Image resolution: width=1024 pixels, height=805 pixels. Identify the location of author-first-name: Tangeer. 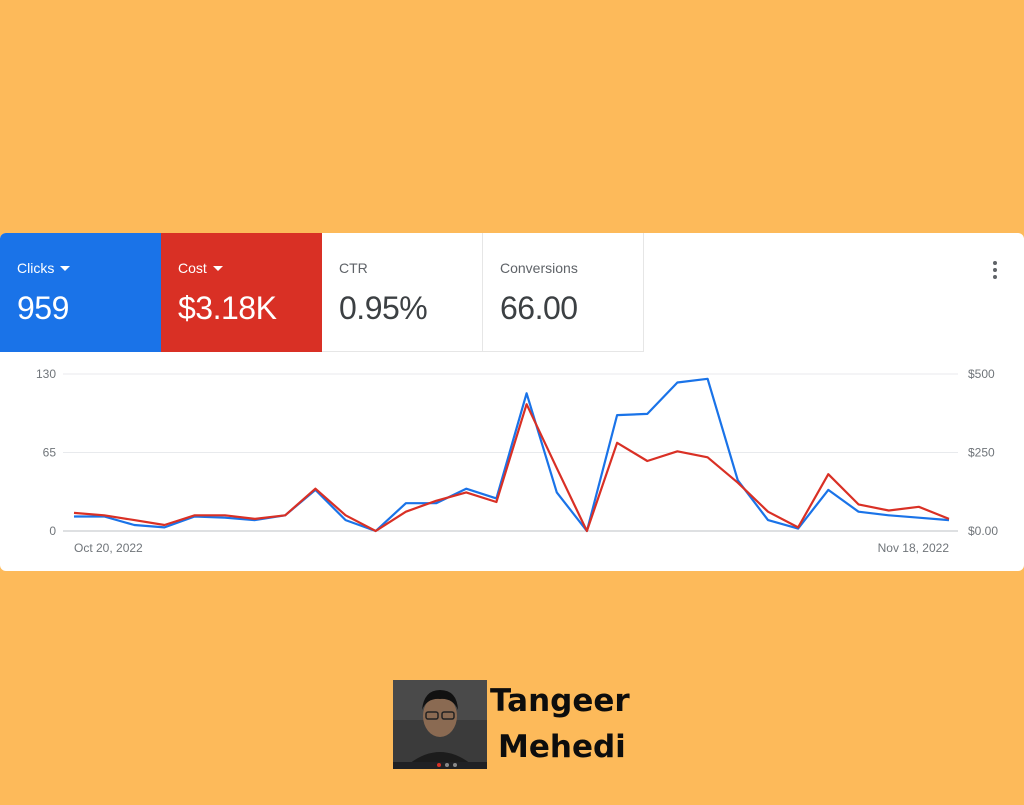
(560, 701).